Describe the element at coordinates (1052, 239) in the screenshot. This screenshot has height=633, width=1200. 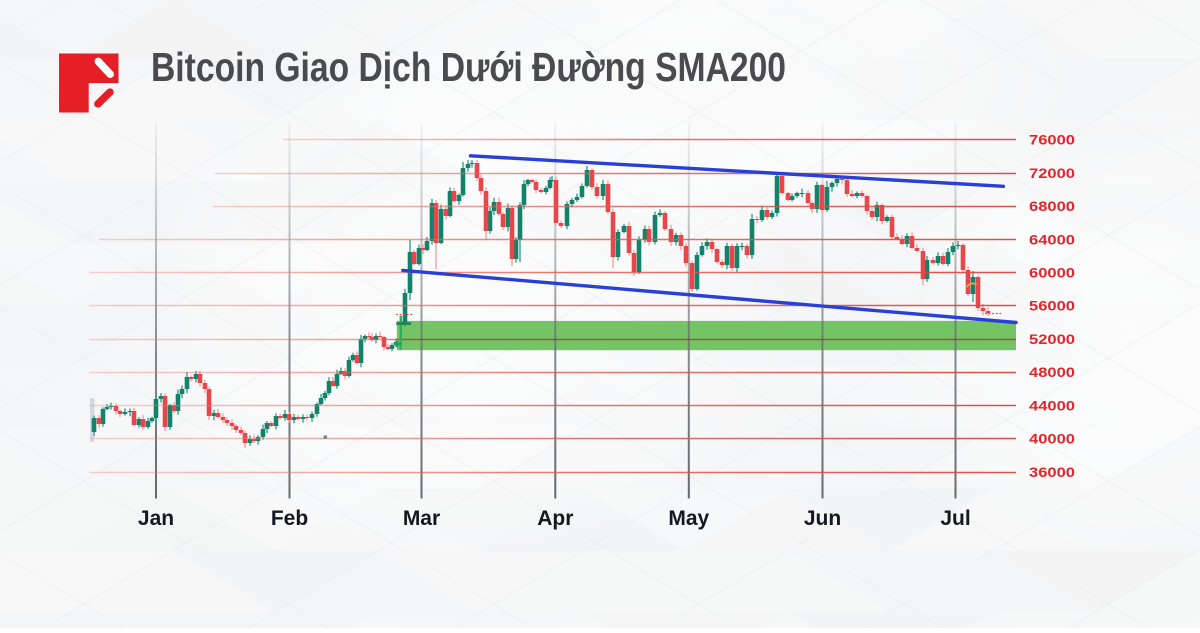
I see `svg-text: 64000` at that location.